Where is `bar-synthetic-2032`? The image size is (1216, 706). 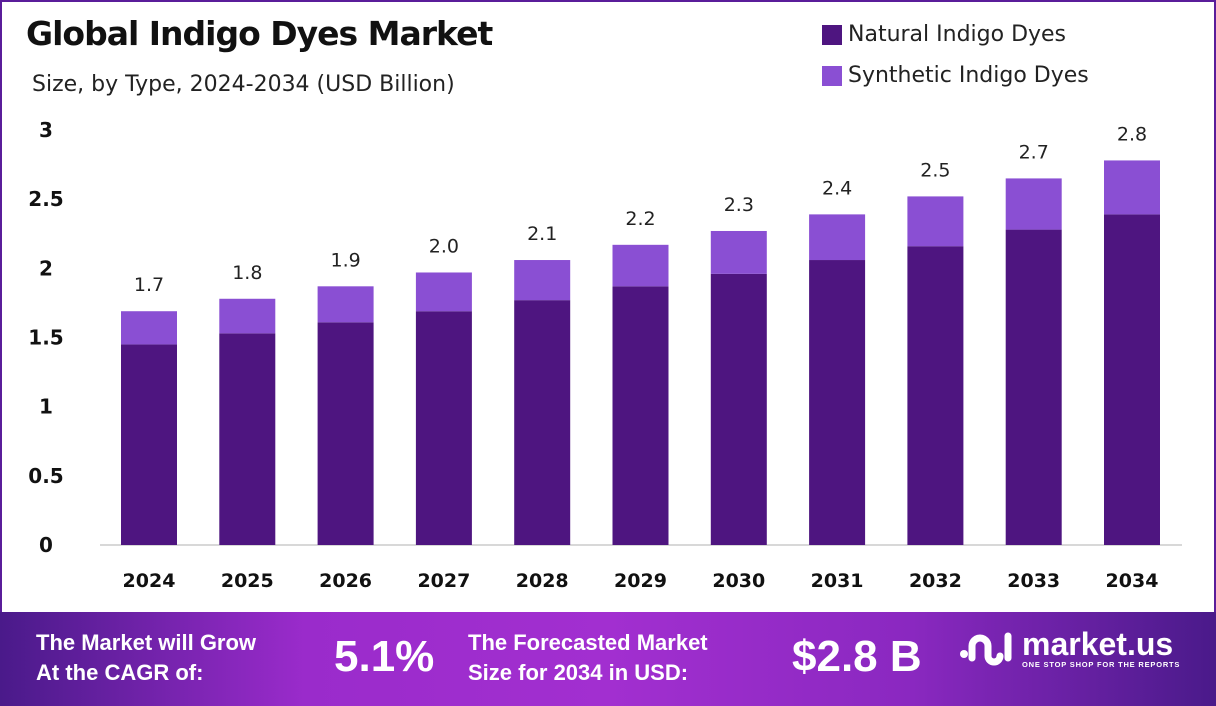
bar-synthetic-2032 is located at coordinates (935, 221).